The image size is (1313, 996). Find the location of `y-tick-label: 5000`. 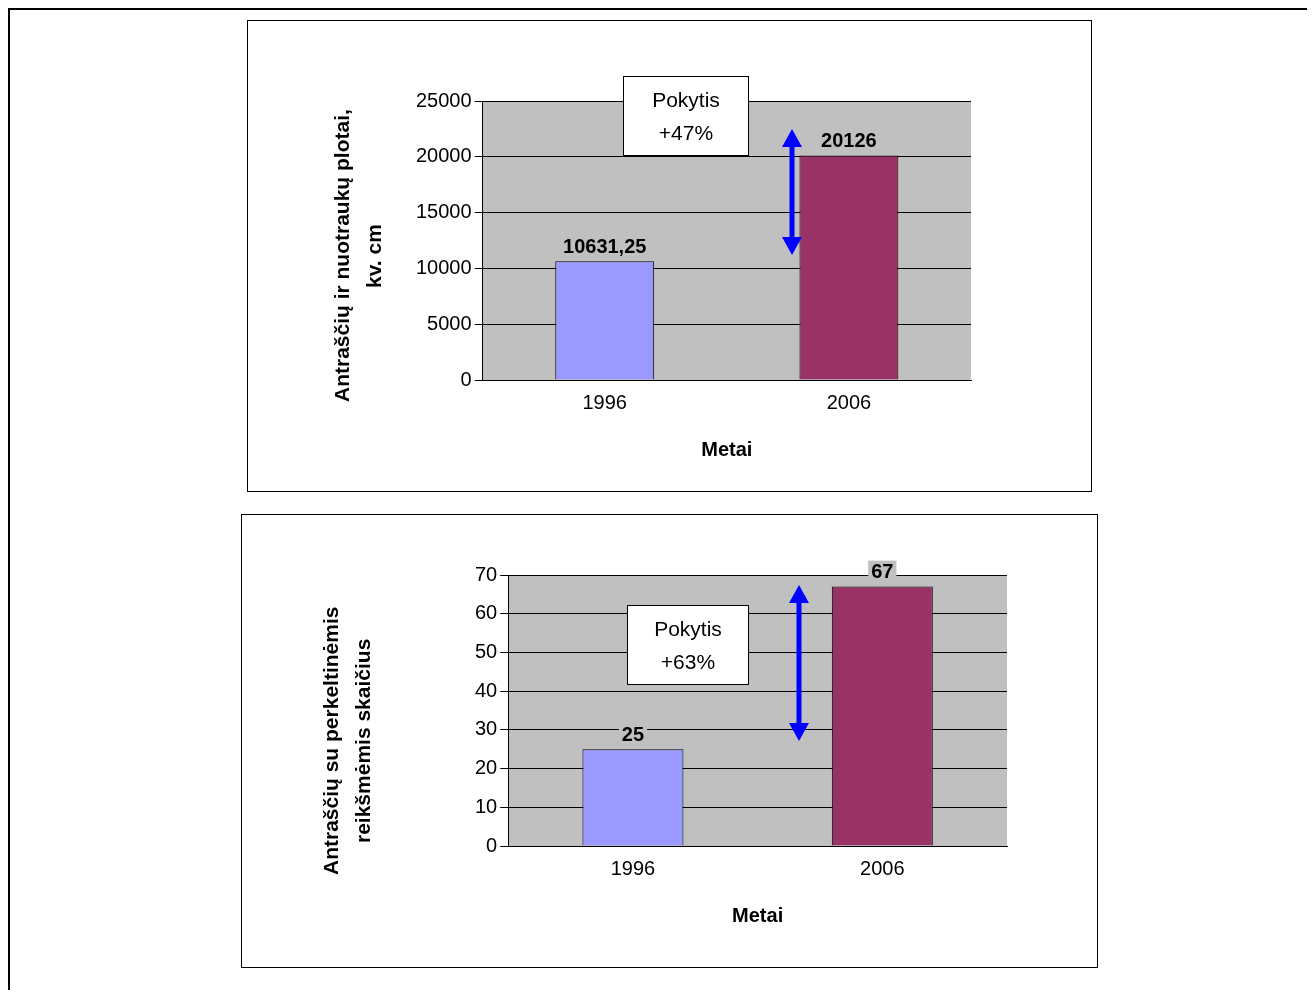

y-tick-label: 5000 is located at coordinates (449, 322).